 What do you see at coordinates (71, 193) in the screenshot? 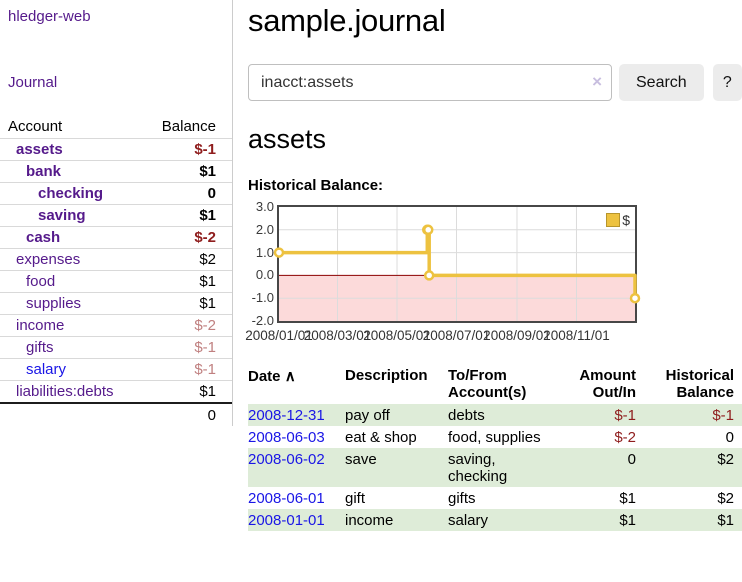
I see `account-link: checking` at bounding box center [71, 193].